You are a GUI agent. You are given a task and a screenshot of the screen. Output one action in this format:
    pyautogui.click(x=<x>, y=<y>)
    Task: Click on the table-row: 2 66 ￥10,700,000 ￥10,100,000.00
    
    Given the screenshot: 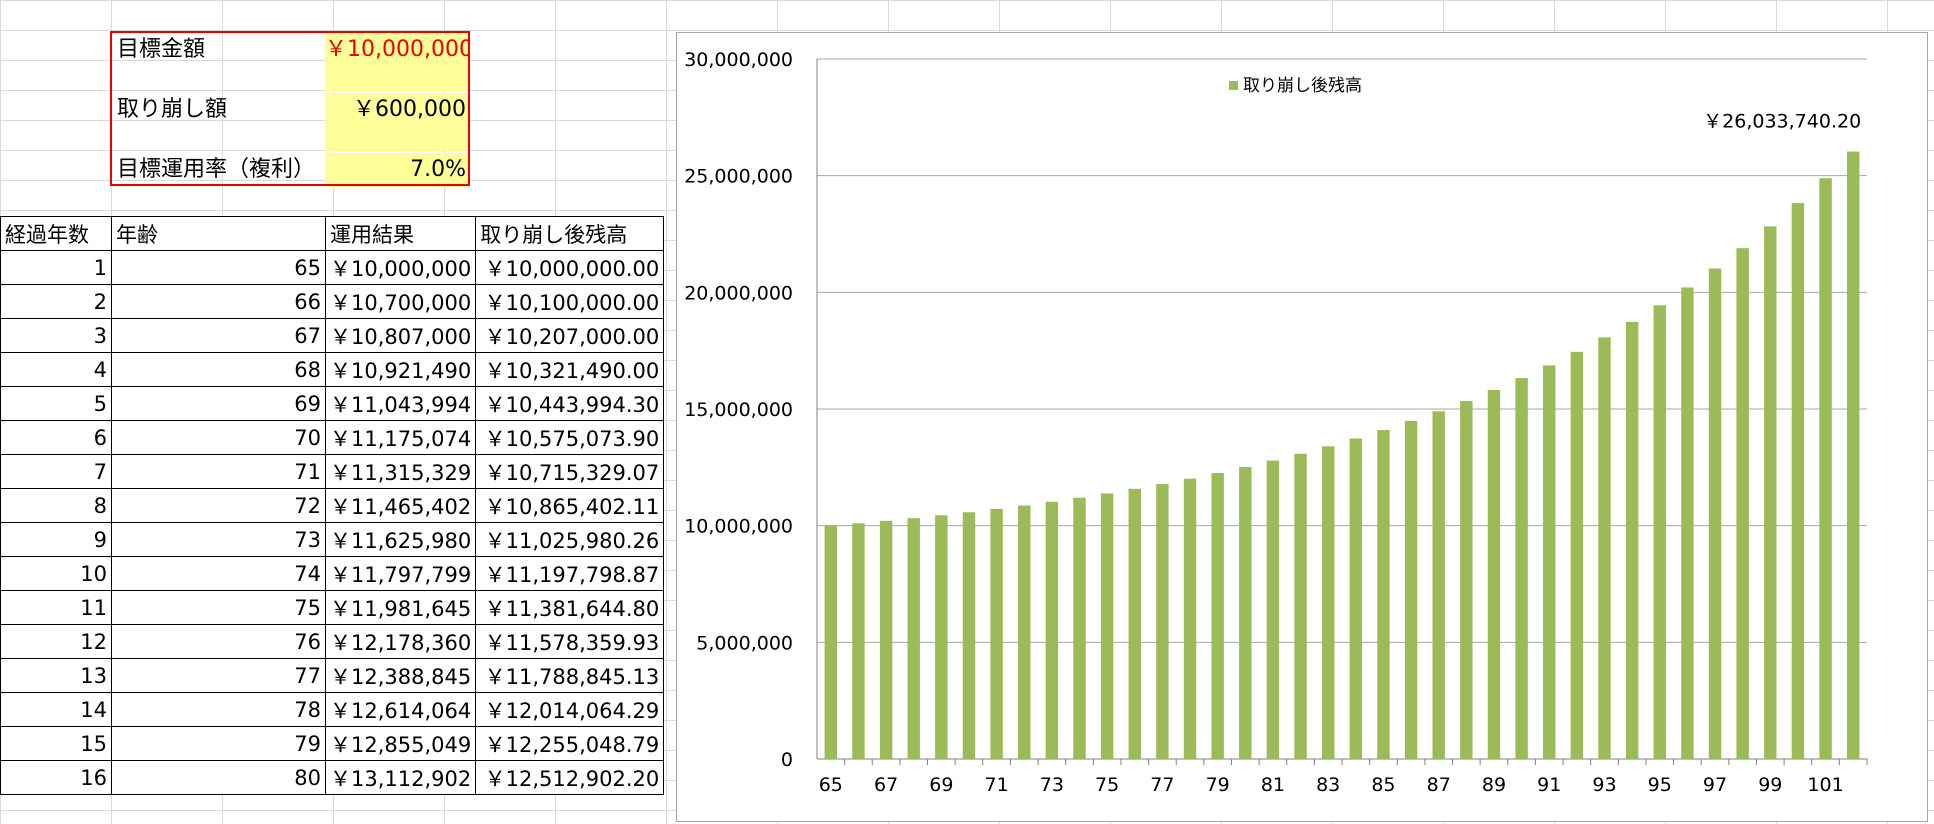 What is the action you would take?
    pyautogui.click(x=332, y=301)
    